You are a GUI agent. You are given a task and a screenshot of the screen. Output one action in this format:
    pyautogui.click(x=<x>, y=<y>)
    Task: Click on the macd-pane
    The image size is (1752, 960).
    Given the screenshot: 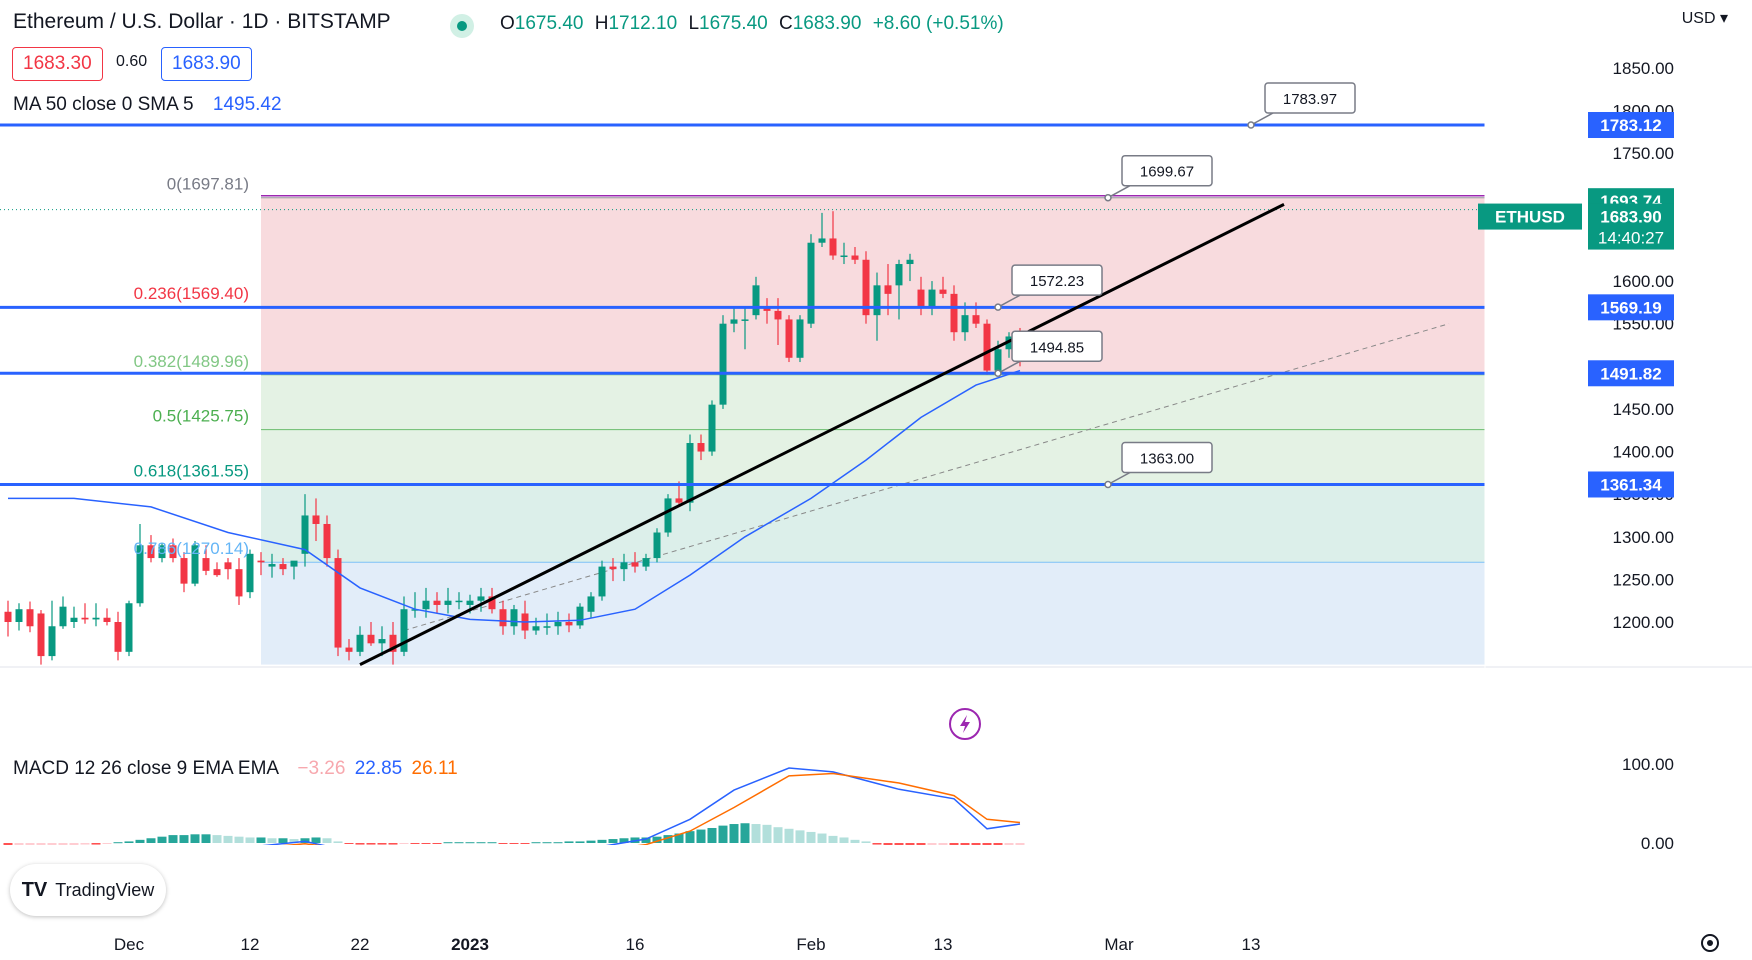 What is the action you would take?
    pyautogui.click(x=514, y=806)
    